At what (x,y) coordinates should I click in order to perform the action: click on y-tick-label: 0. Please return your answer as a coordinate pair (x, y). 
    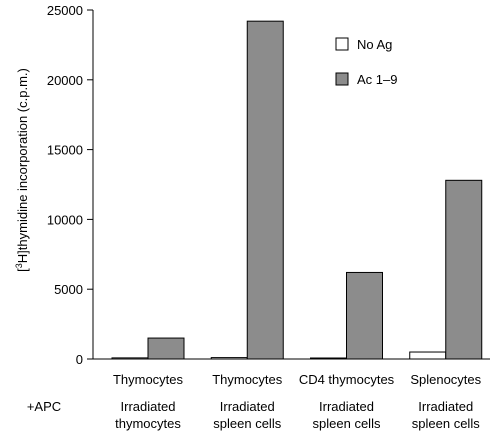
    Looking at the image, I should click on (79, 359).